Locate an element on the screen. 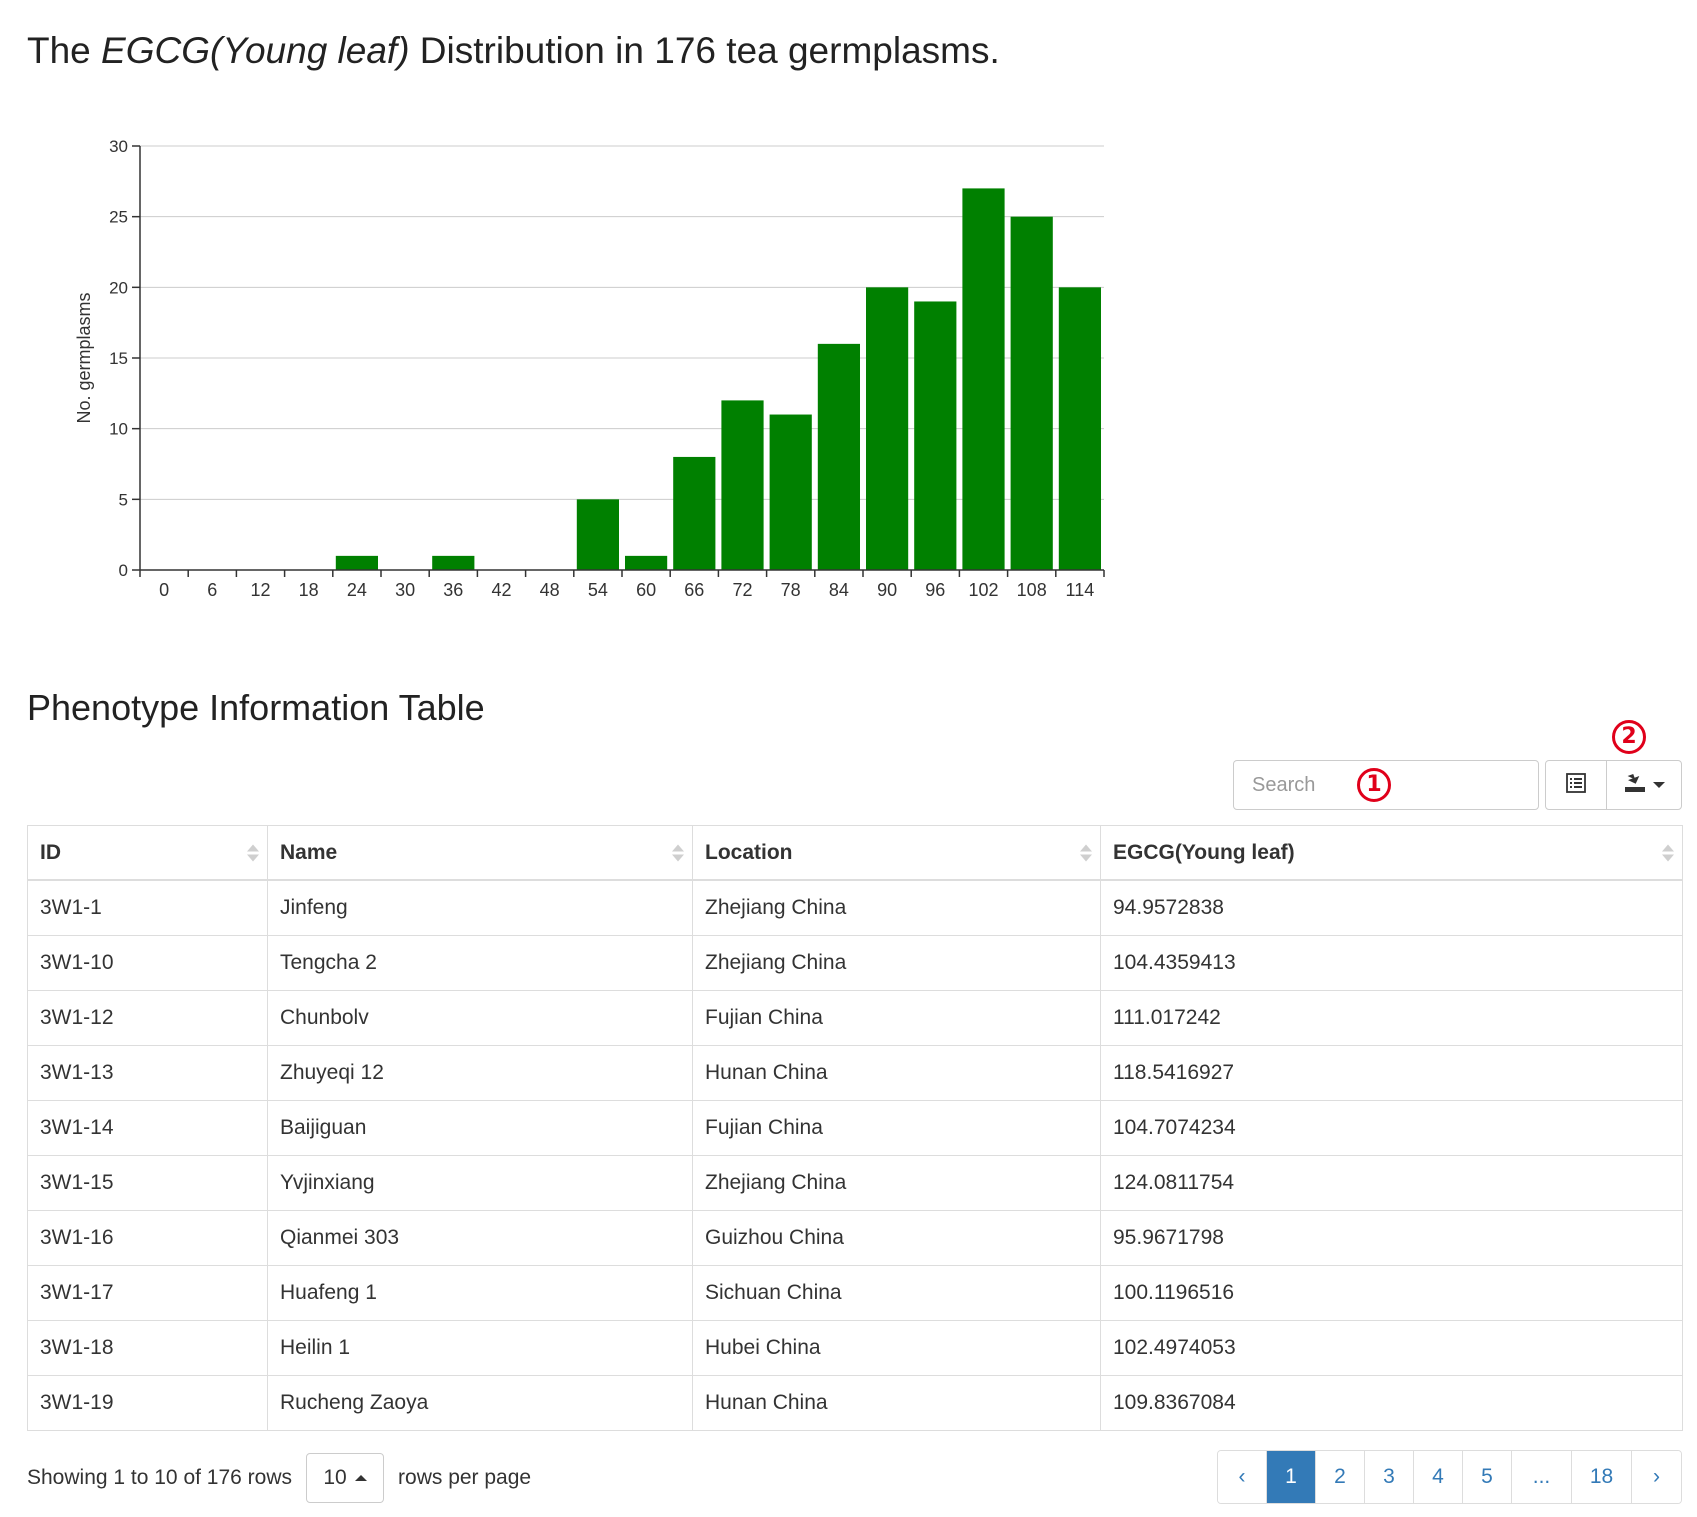  x-tick-label: 90 is located at coordinates (887, 590).